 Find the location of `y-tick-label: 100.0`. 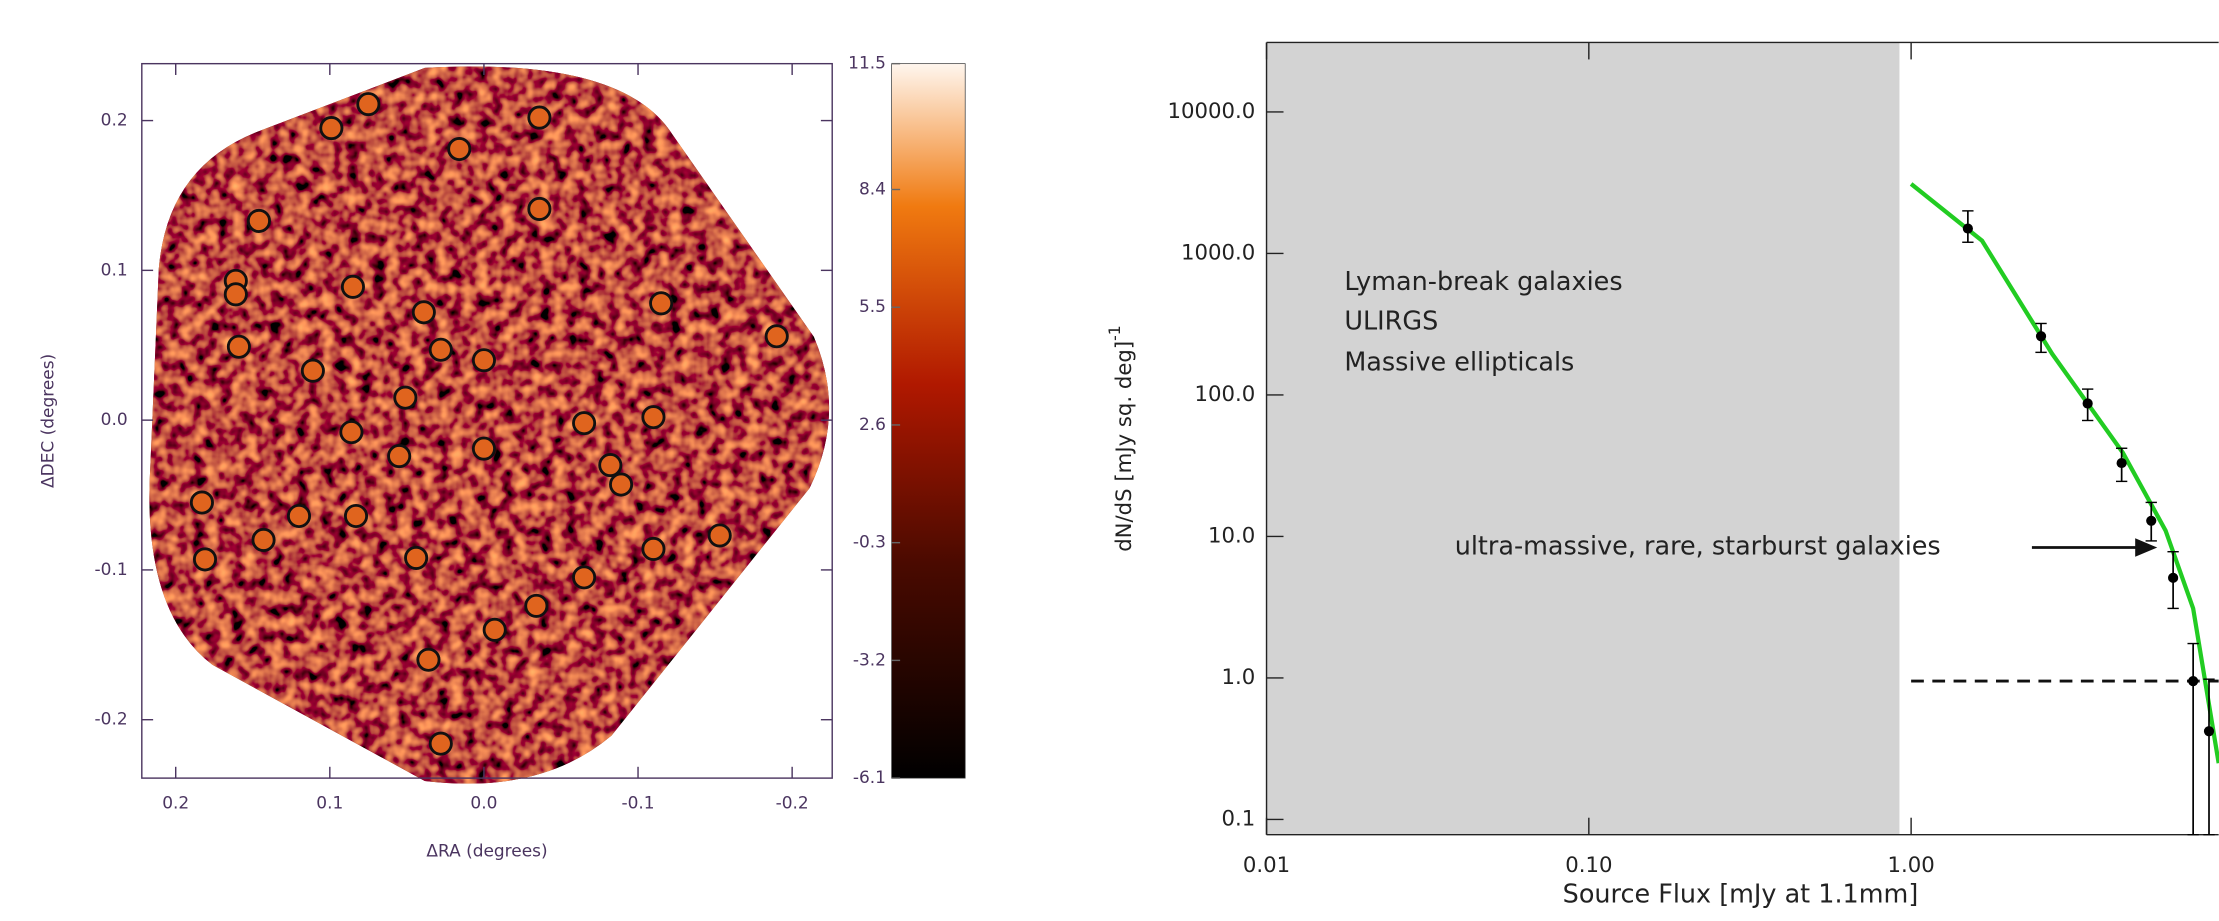

y-tick-label: 100.0 is located at coordinates (1224, 394).